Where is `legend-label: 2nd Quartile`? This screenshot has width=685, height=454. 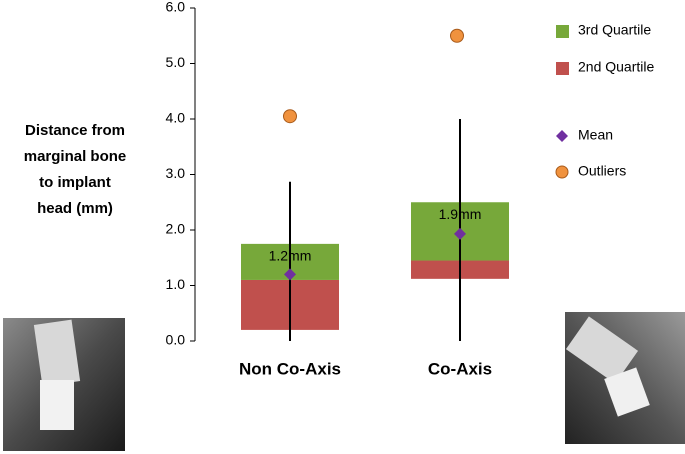
legend-label: 2nd Quartile is located at coordinates (616, 67).